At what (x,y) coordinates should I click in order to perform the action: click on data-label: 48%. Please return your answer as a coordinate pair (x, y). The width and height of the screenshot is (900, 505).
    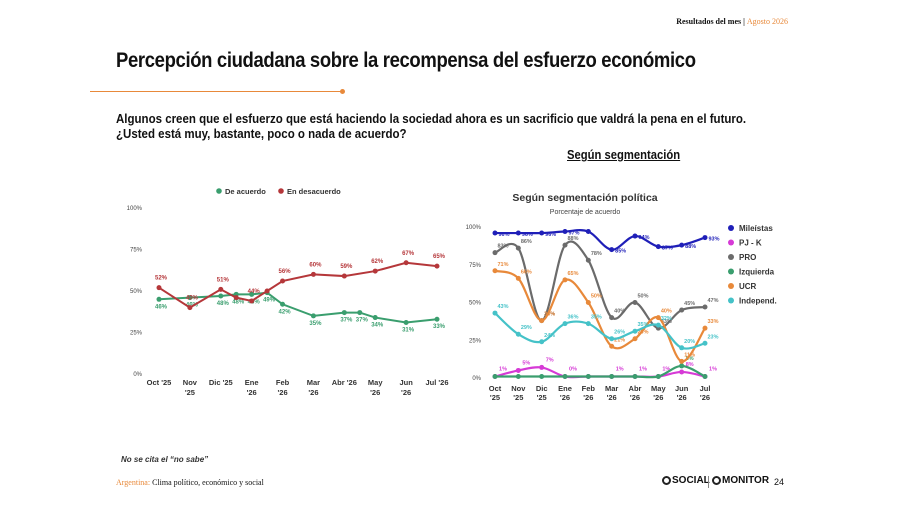
    Looking at the image, I should click on (254, 302).